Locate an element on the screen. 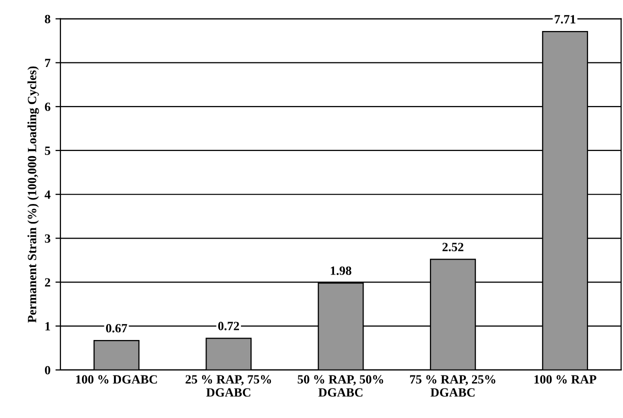 The height and width of the screenshot is (418, 623). data-label: 7.71 is located at coordinates (565, 19).